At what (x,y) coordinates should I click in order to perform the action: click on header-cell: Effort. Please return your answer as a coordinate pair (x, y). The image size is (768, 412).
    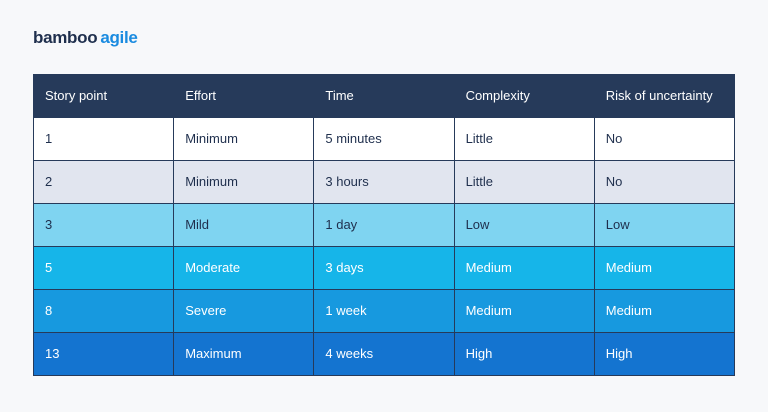
    Looking at the image, I should click on (244, 95).